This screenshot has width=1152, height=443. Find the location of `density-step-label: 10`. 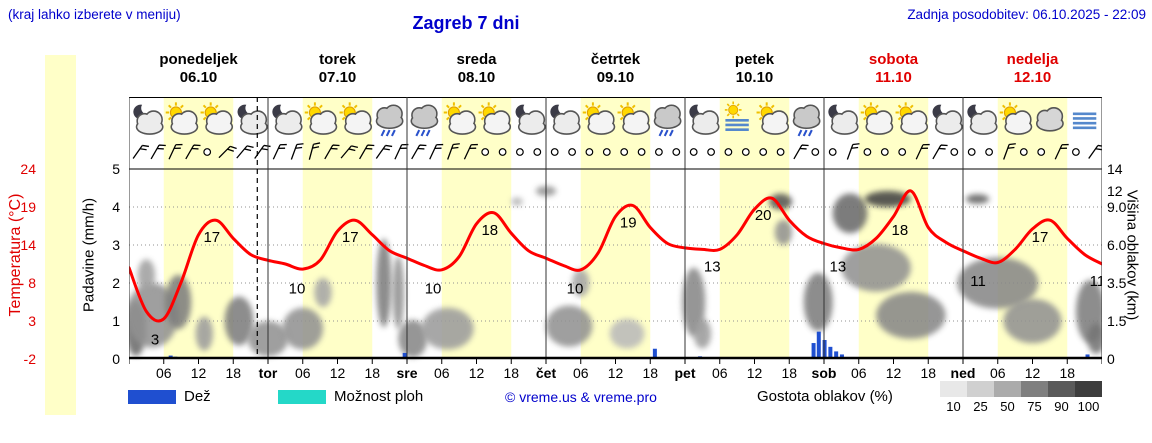

density-step-label: 10 is located at coordinates (953, 406).